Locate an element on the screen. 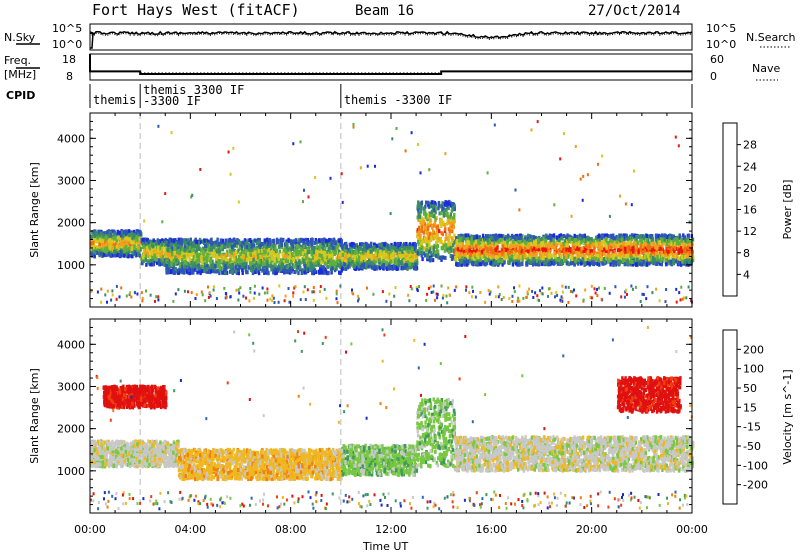 Image resolution: width=800 pixels, height=554 pixels. cpid-segment-label: themis -3300 IF is located at coordinates (398, 100).